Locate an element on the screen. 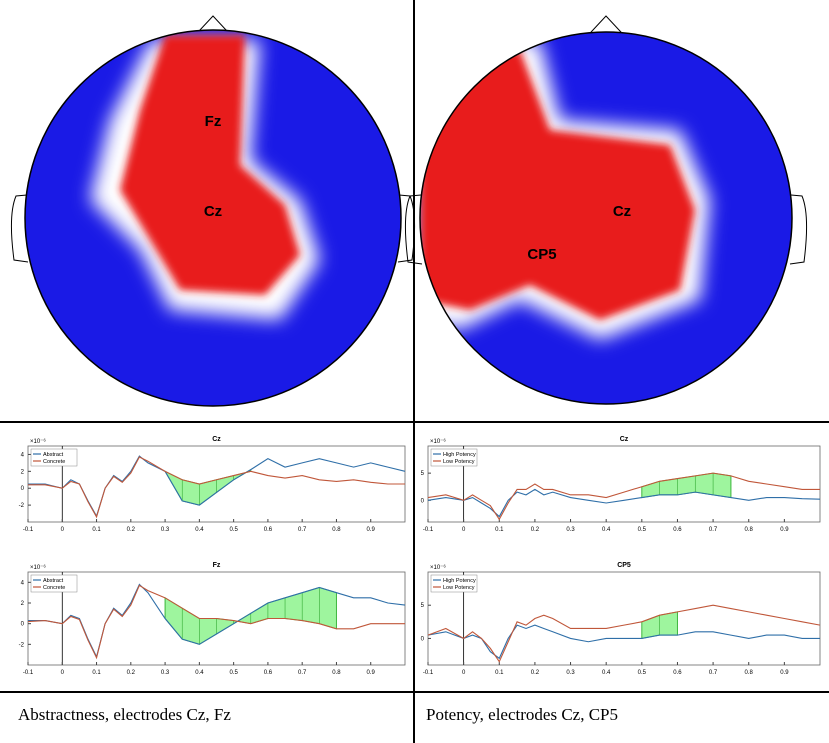  chart-title: Fz is located at coordinates (217, 565).